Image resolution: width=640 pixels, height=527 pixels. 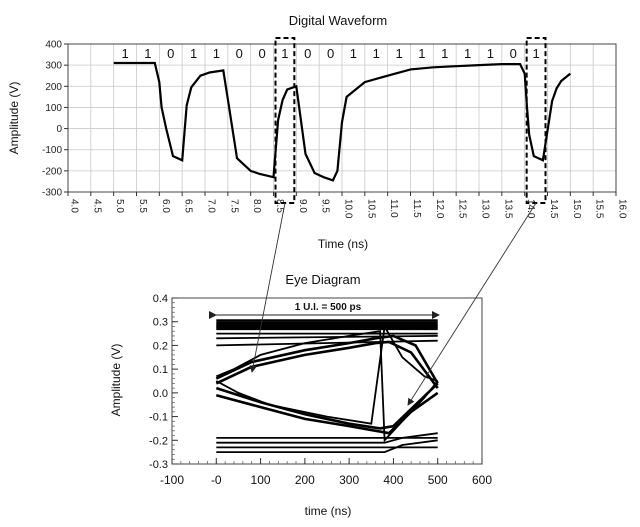 What do you see at coordinates (328, 511) in the screenshot?
I see `eye-x-label: time (ns)` at bounding box center [328, 511].